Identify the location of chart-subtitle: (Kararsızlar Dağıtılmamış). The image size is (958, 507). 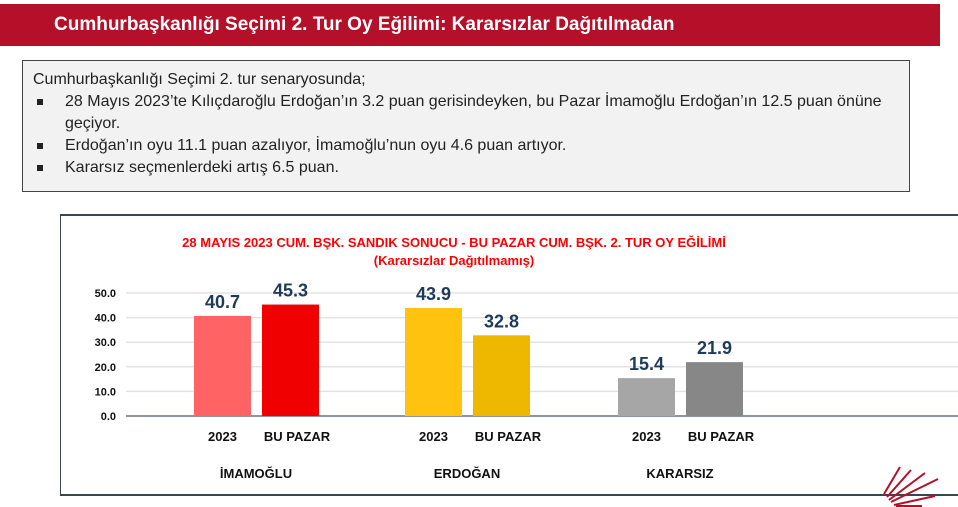
(454, 260).